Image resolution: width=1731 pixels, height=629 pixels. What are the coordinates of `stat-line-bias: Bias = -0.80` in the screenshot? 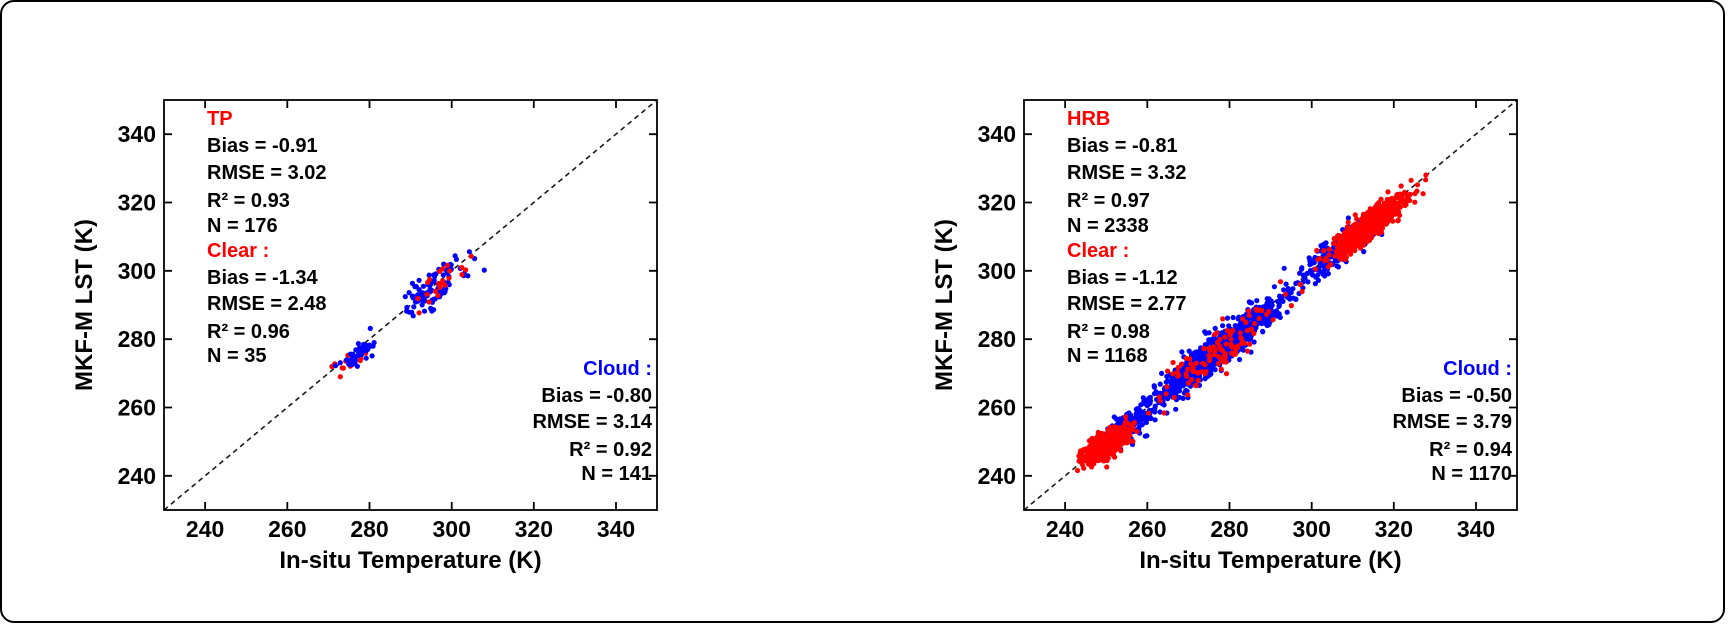 It's located at (596, 396).